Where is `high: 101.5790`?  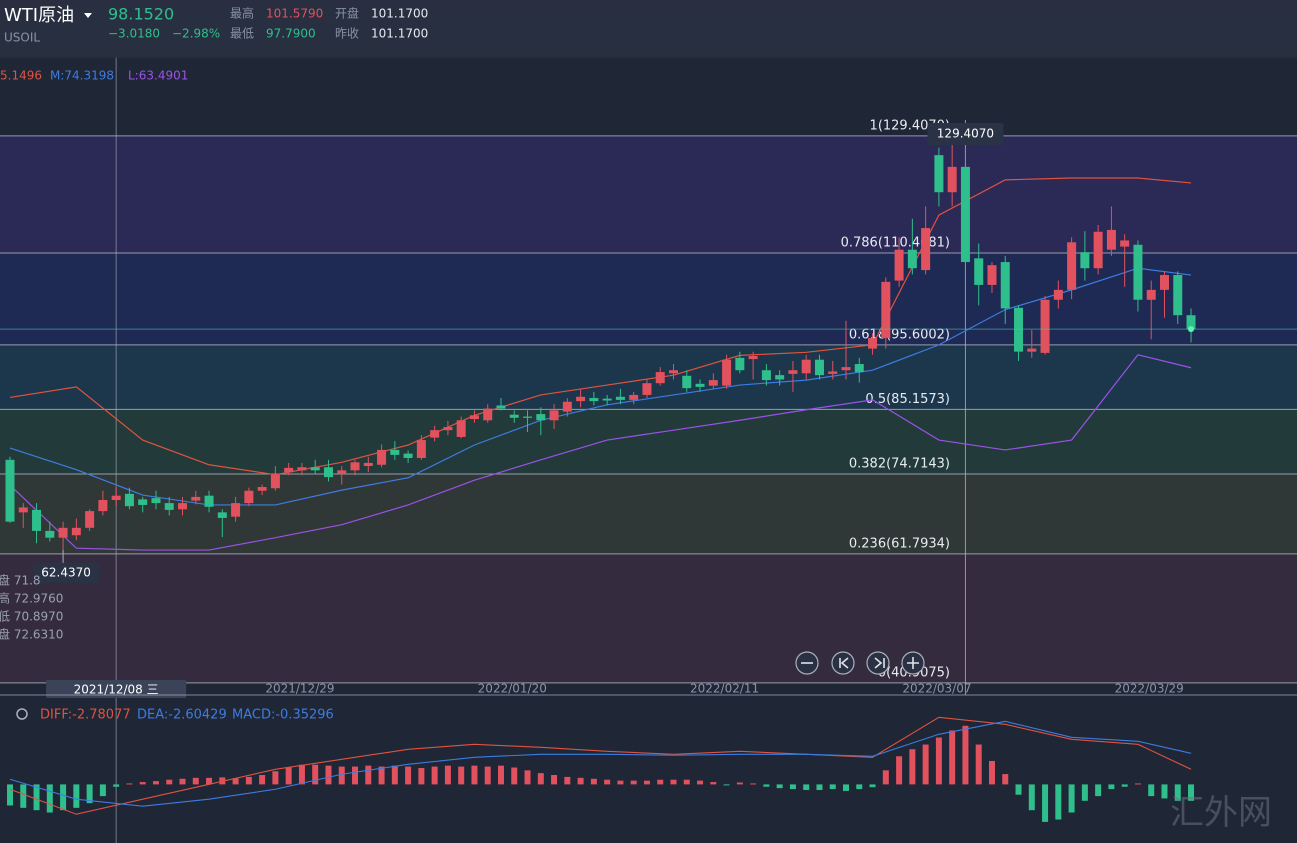
high: 101.5790 is located at coordinates (294, 14).